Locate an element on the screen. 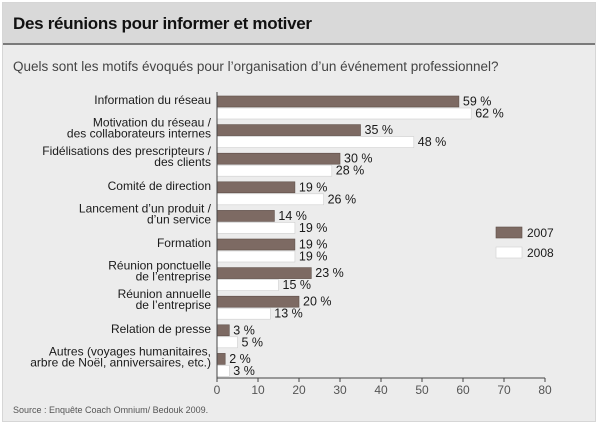  value-label-2007: 30 % is located at coordinates (358, 159).